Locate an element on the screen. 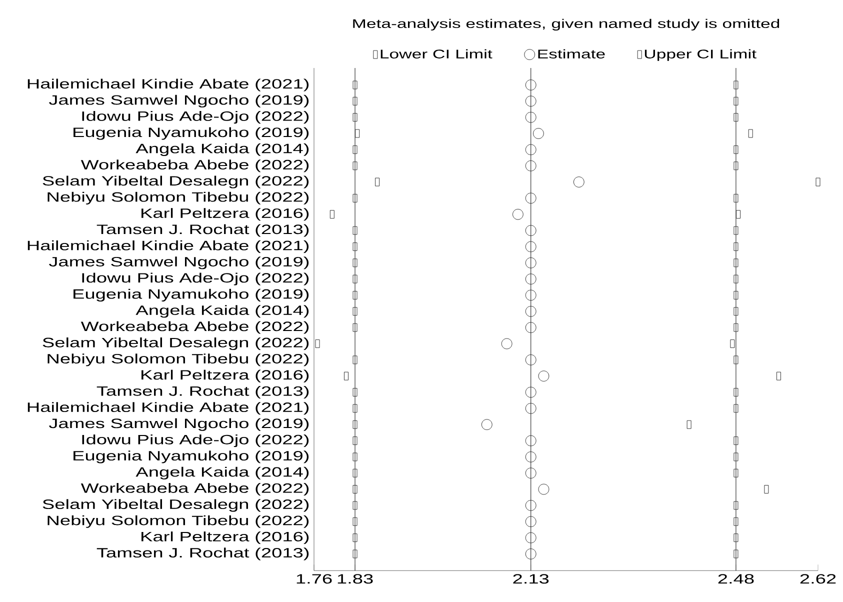  legend-label: Upper CI Limit is located at coordinates (700, 55).